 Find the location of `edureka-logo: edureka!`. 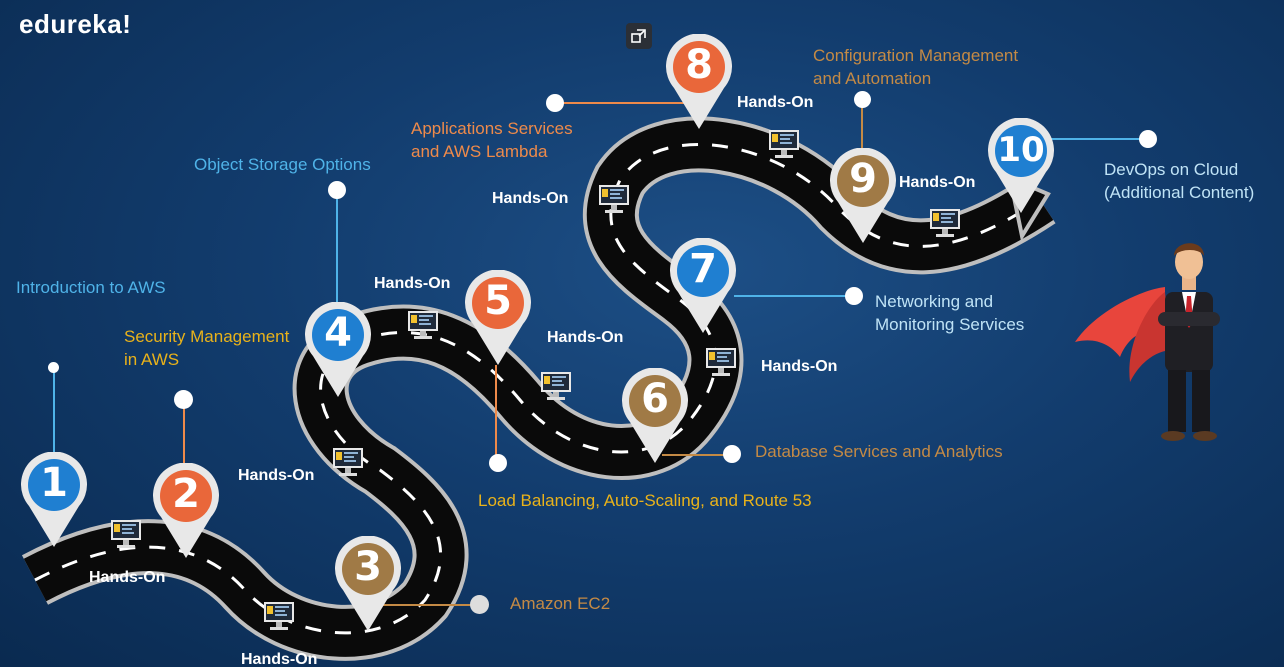

edureka-logo: edureka! is located at coordinates (75, 24).